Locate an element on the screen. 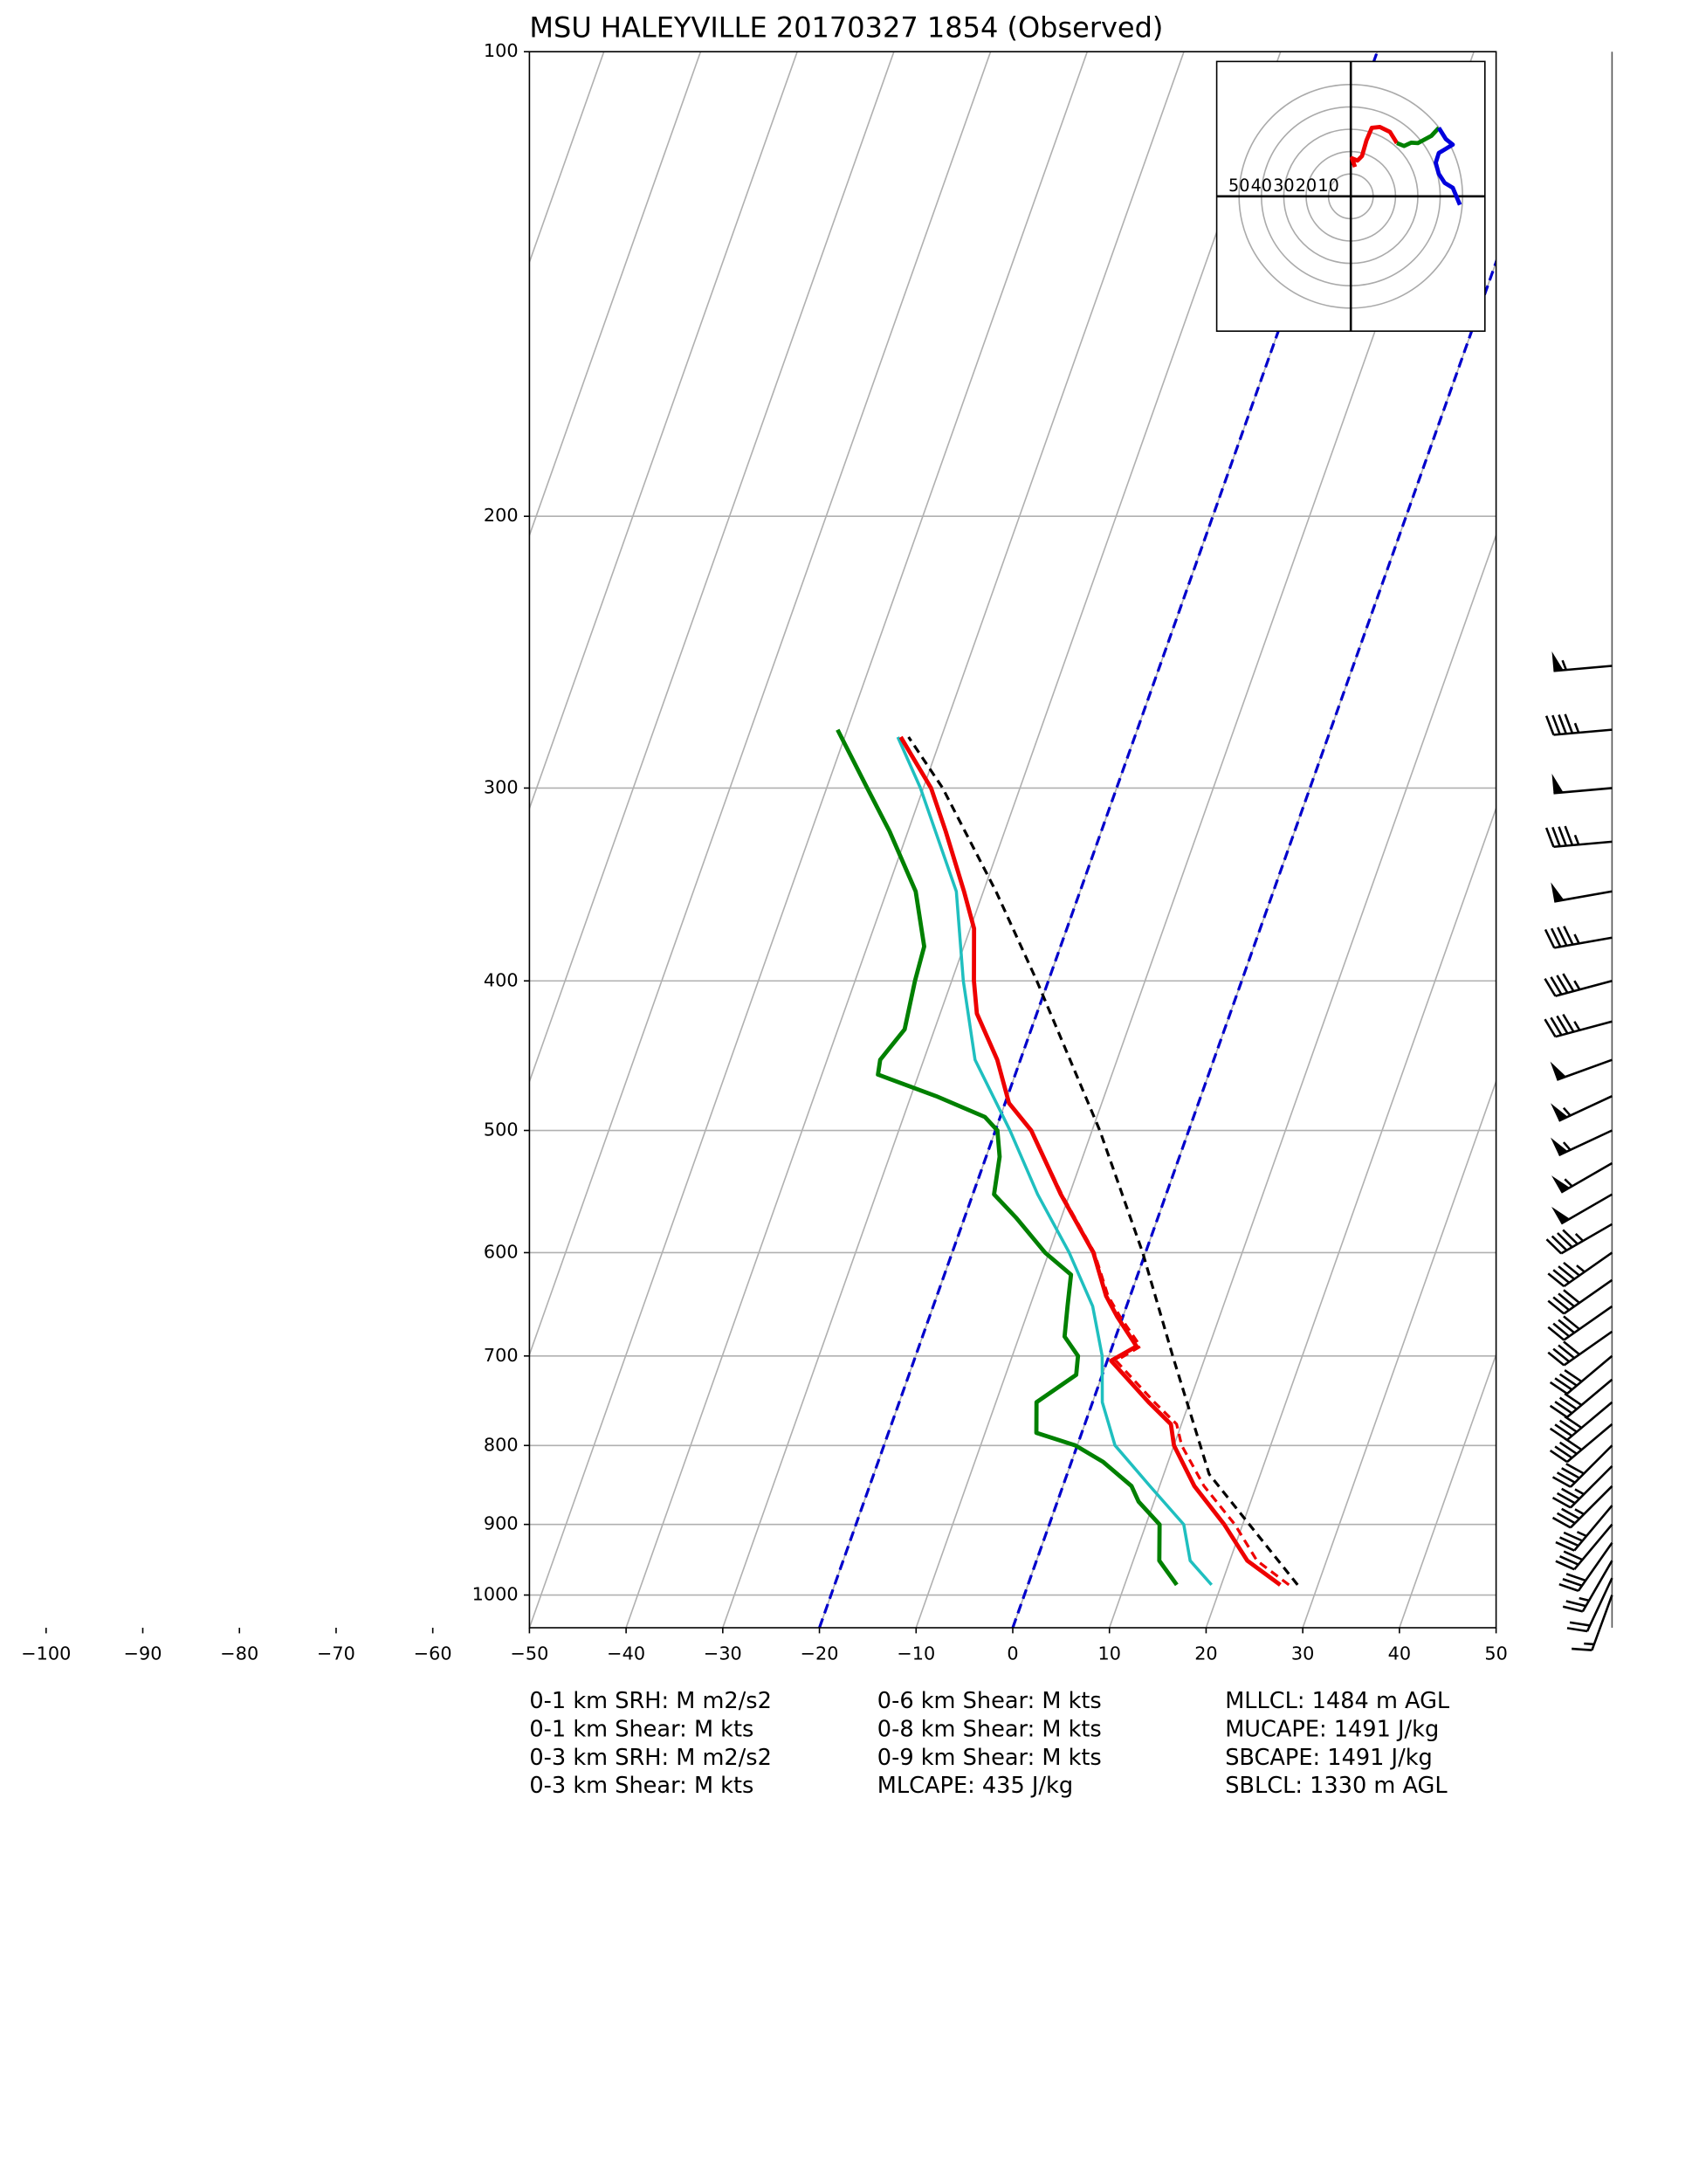 Image resolution: width=1699 pixels, height=2184 pixels. y-tick-label: 1000 is located at coordinates (495, 1594).